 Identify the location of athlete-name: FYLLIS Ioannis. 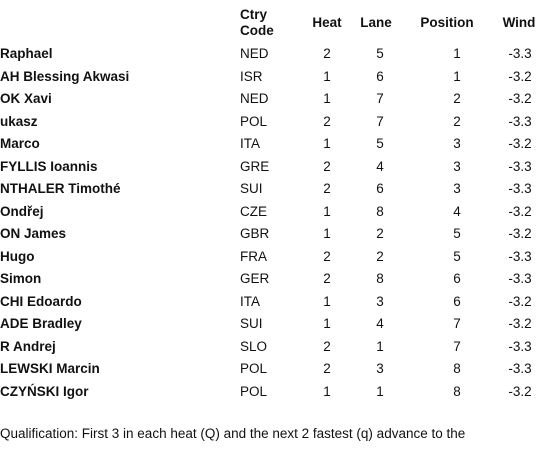
(49, 166).